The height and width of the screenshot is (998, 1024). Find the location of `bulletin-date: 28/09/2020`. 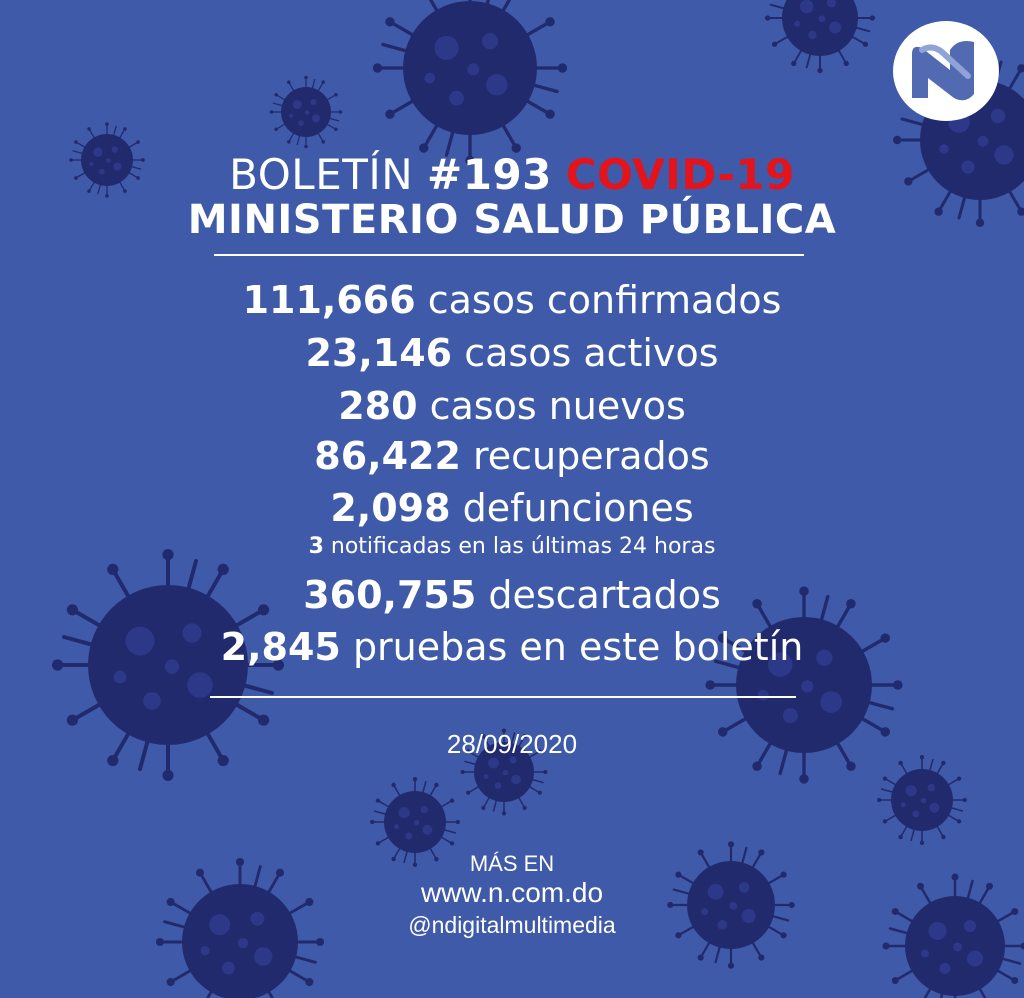

bulletin-date: 28/09/2020 is located at coordinates (512, 744).